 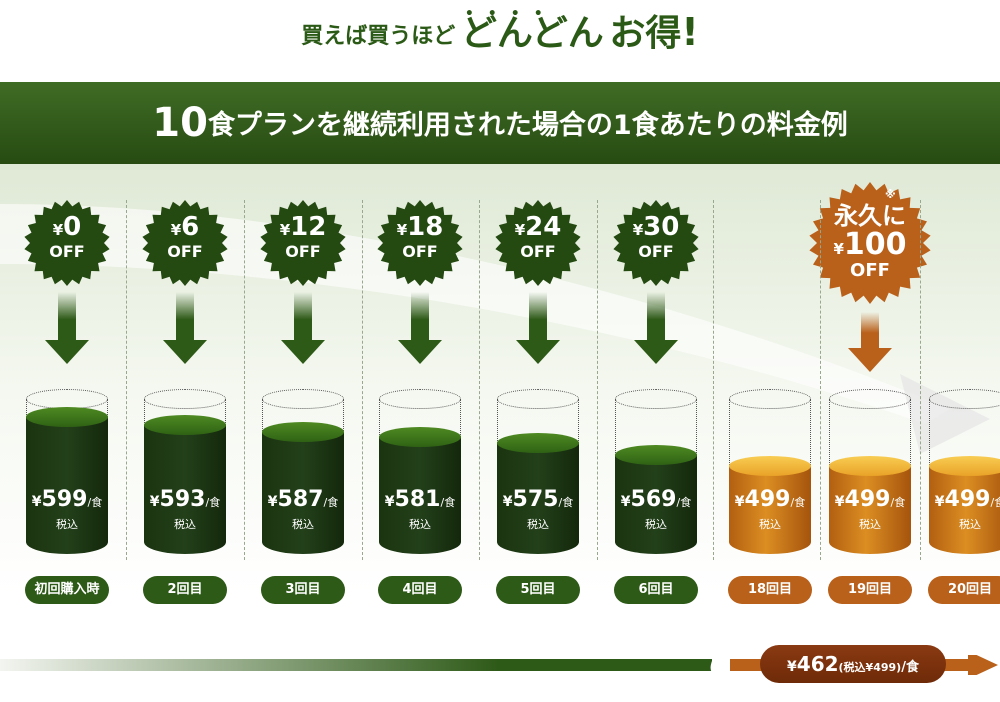 I want to click on price-value: 587, so click(x=300, y=499).